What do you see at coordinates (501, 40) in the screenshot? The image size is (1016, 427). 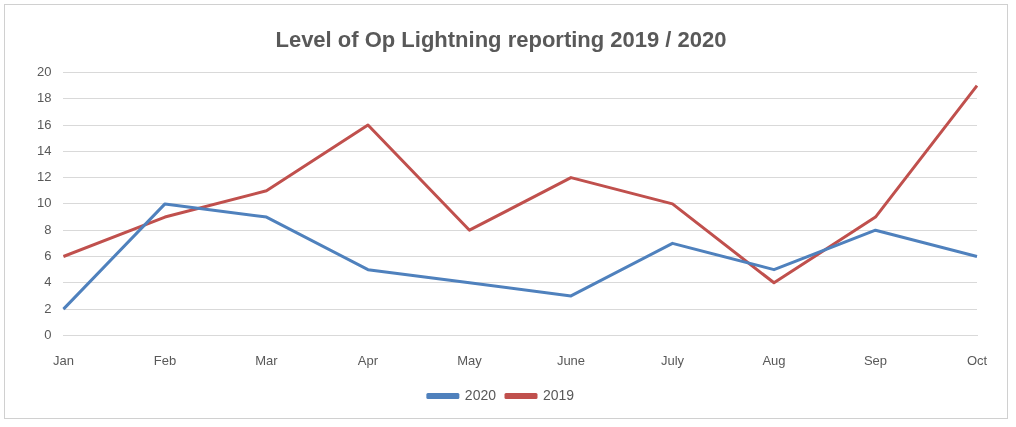 I see `chart-title: Level of Op Lightning reporting 2019 / 2020` at bounding box center [501, 40].